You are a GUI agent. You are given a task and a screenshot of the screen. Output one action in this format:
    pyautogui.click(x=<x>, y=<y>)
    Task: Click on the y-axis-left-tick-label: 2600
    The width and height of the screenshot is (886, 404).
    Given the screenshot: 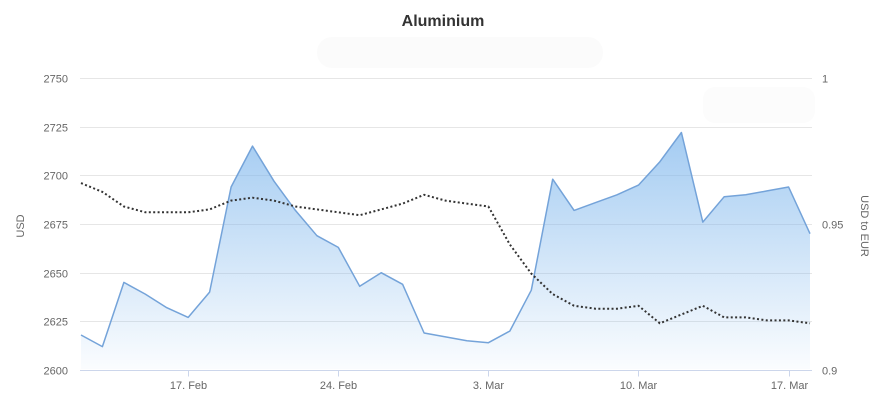 What is the action you would take?
    pyautogui.click(x=56, y=372)
    